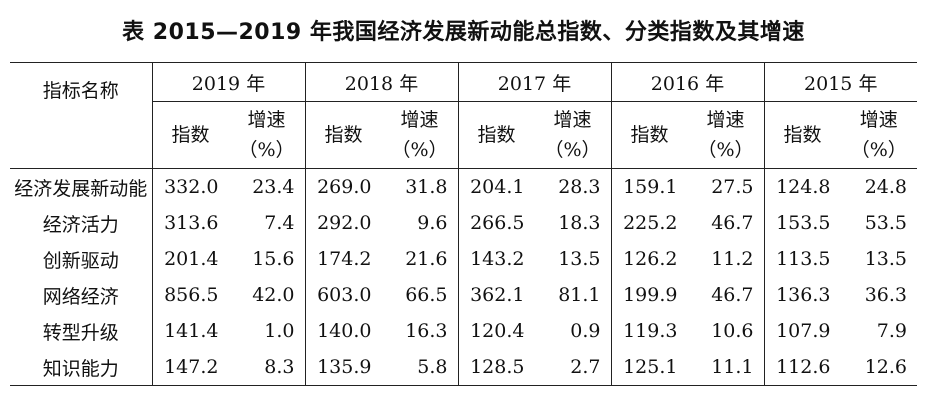 The width and height of the screenshot is (927, 402). I want to click on index-value-cell: 140.0, so click(343, 331).